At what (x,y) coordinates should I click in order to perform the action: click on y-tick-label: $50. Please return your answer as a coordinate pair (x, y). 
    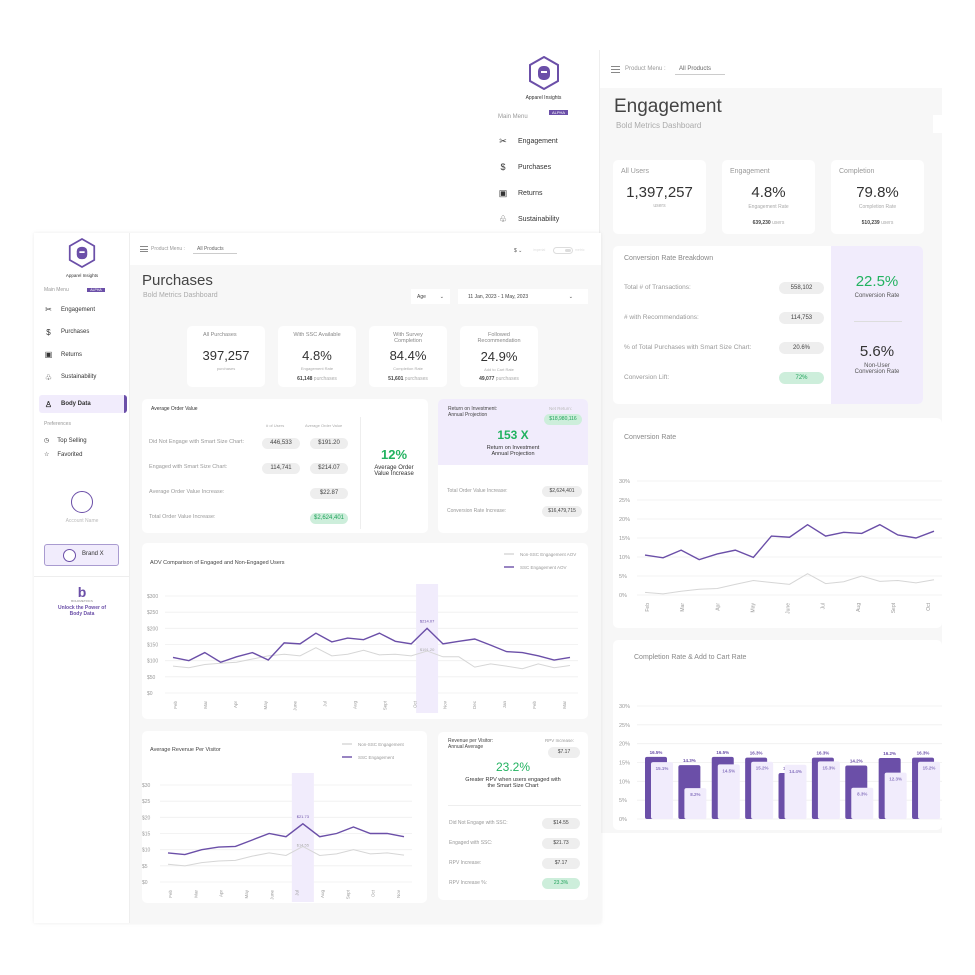
    Looking at the image, I should click on (151, 678).